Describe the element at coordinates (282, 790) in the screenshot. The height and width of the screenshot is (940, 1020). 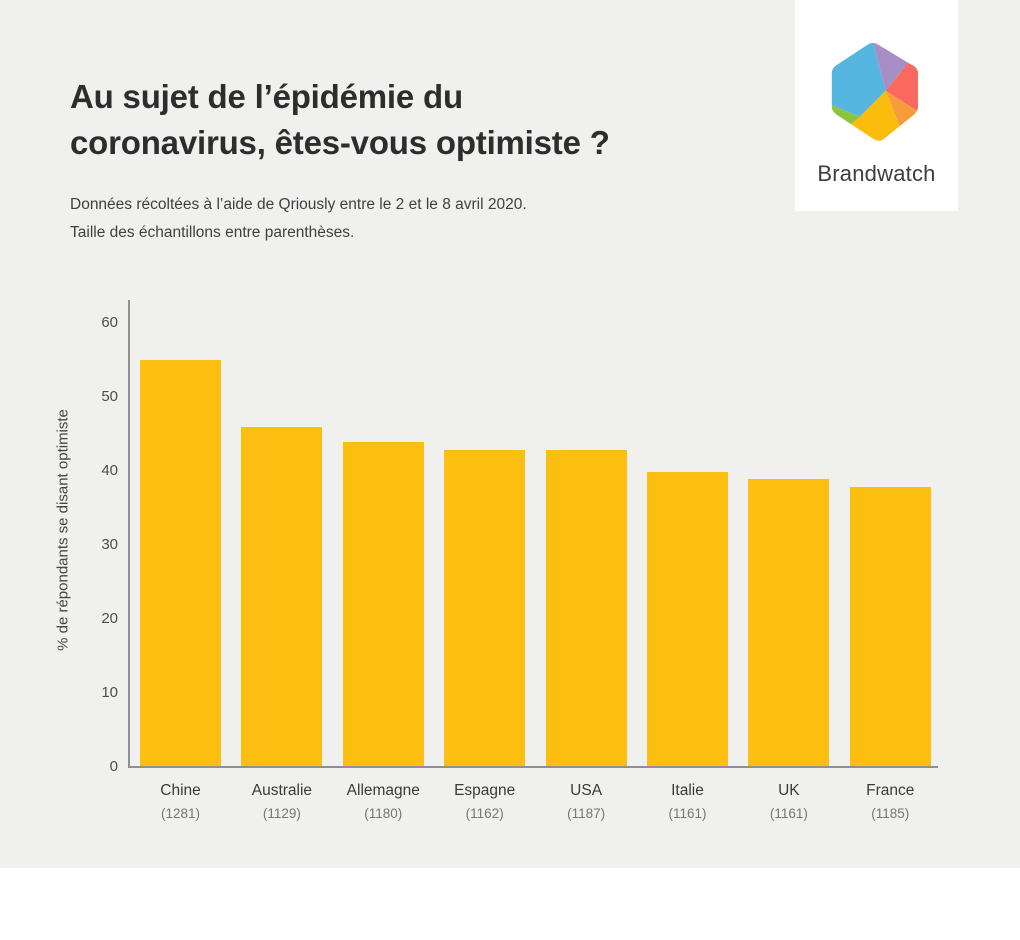
I see `x-axis-label-australie: Australie` at that location.